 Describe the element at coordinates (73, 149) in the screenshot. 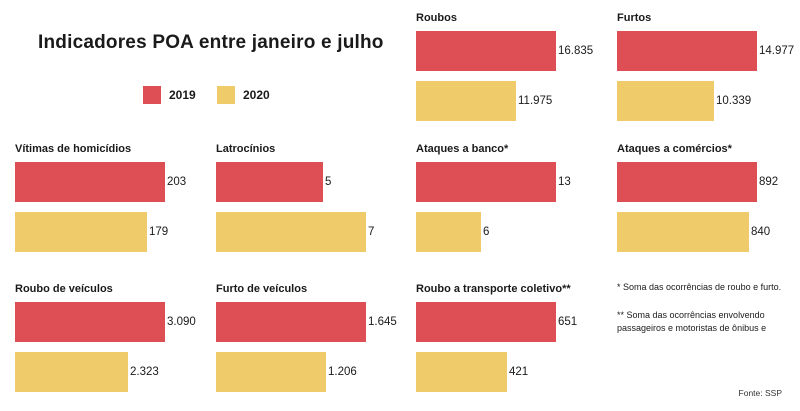

I see `panel-title: Vítimas de homicídios` at that location.